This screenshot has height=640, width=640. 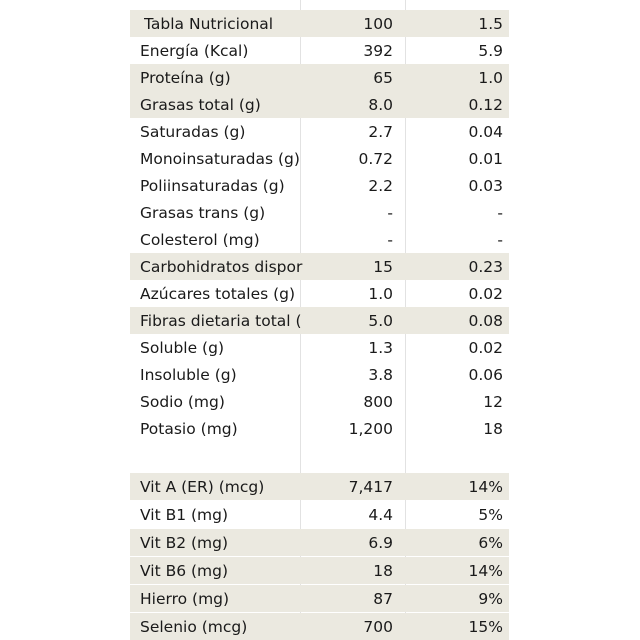 I want to click on table-row: Soluble (g) 1.3 0.02, so click(x=319, y=347).